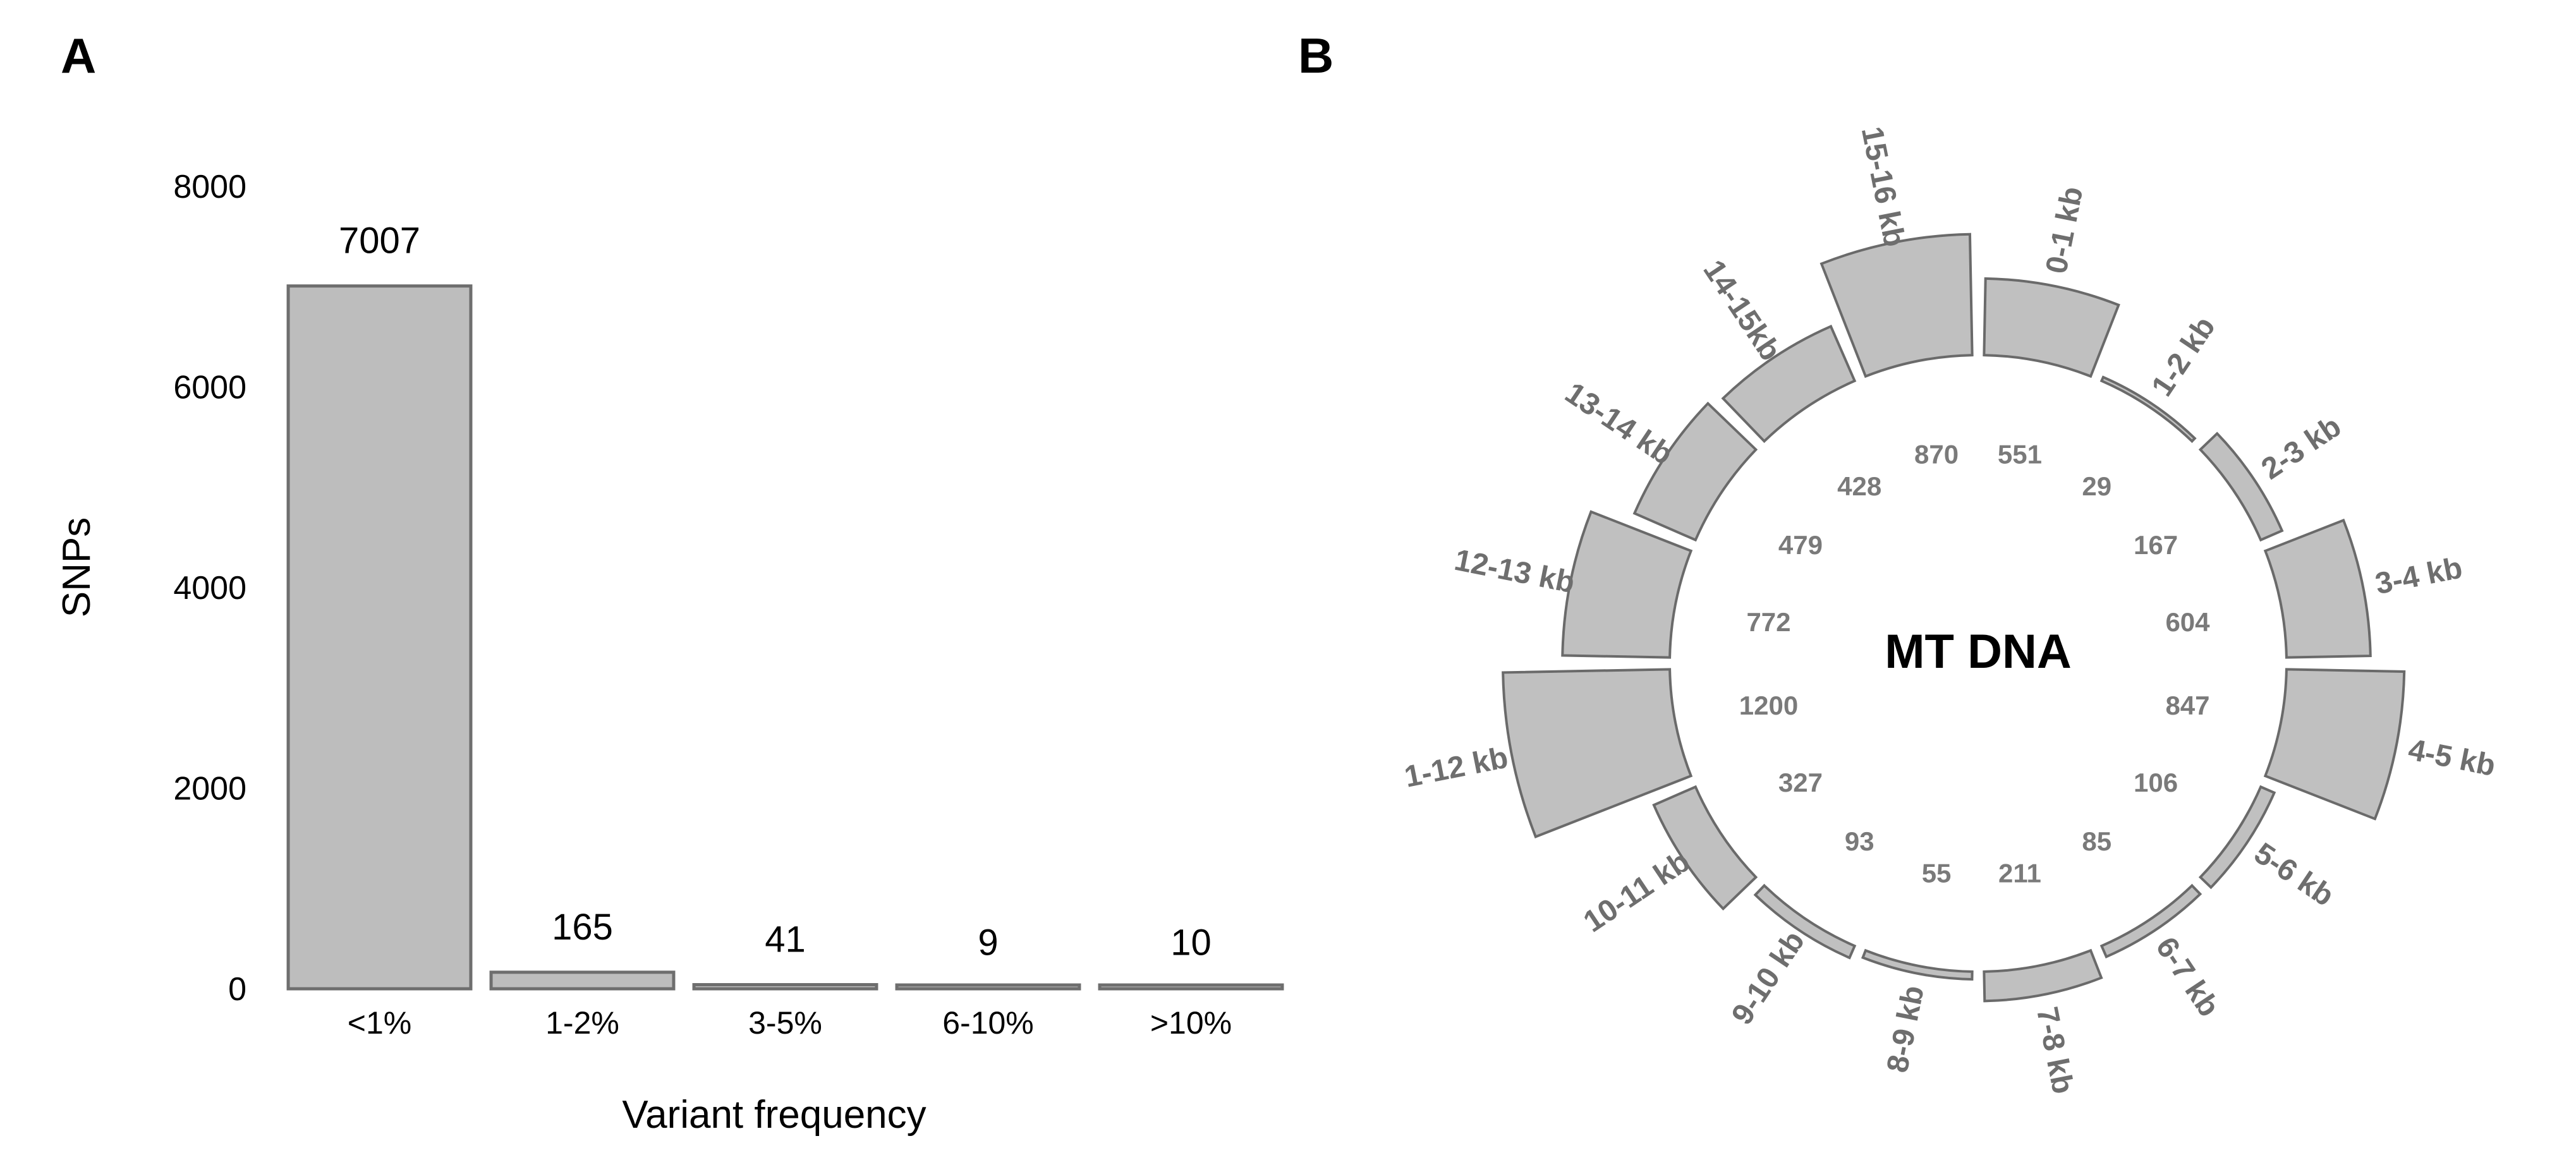 This screenshot has width=2576, height=1160. Describe the element at coordinates (2064, 230) in the screenshot. I see `segment-label: 0-1 kb` at that location.